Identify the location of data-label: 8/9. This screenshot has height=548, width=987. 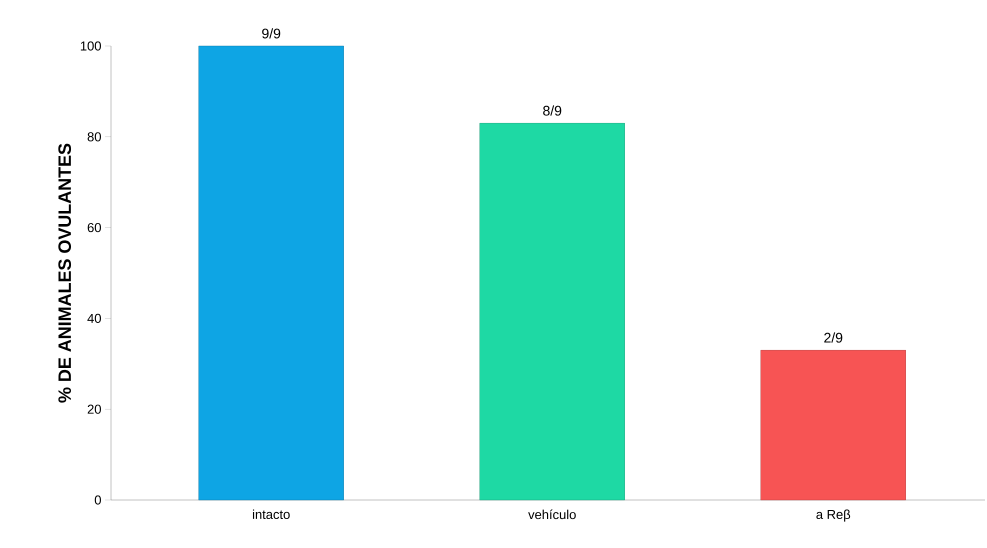
(552, 110).